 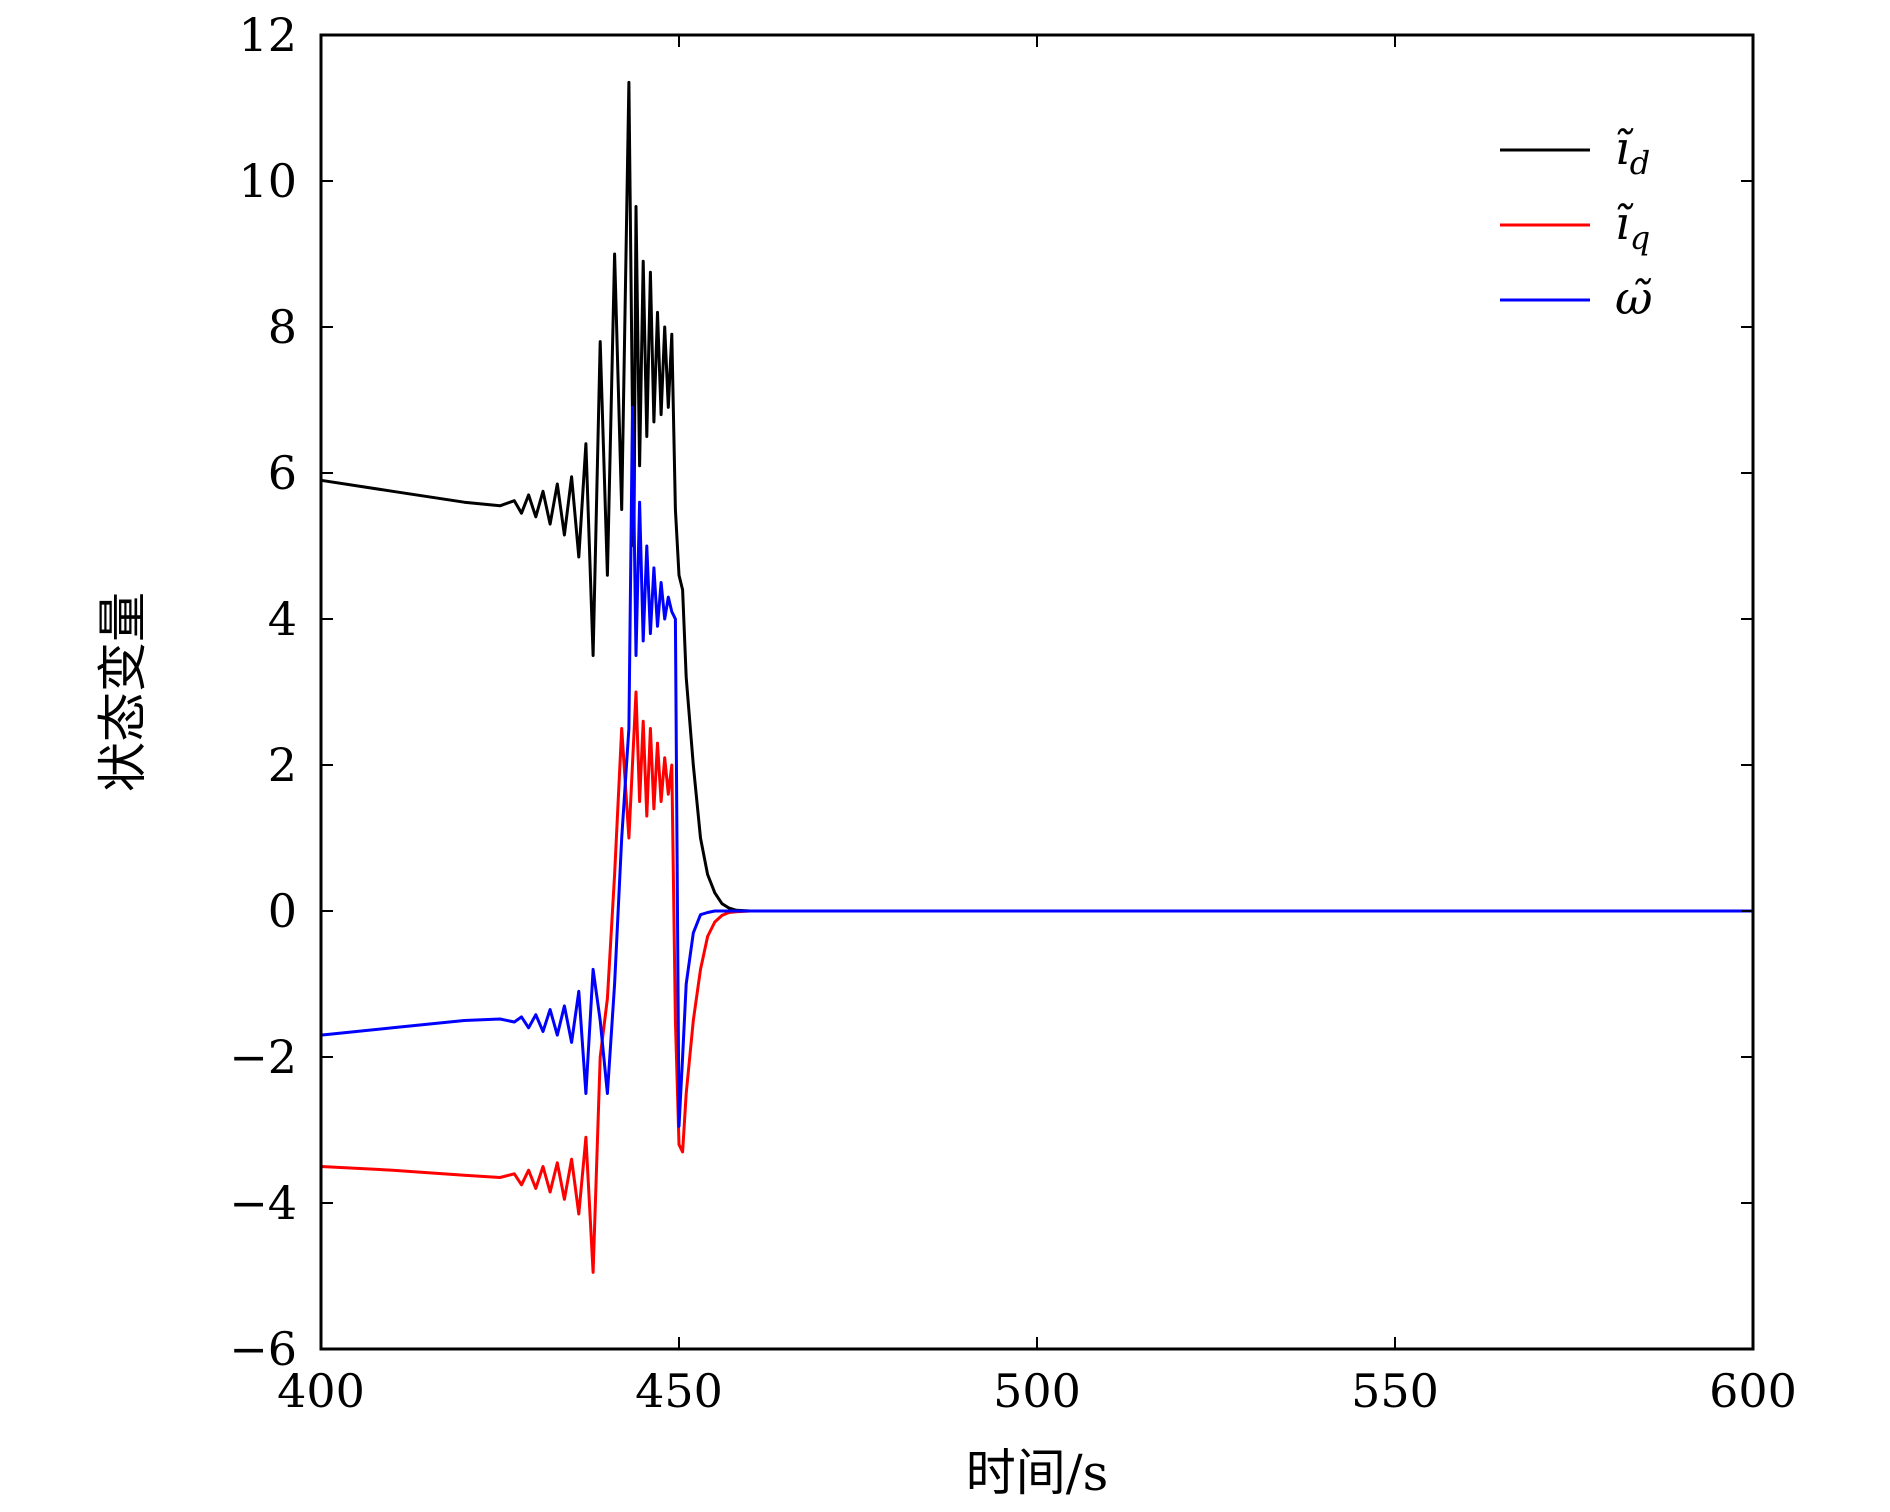 What do you see at coordinates (1640, 163) in the screenshot?
I see `legend-label-id-sub: d` at bounding box center [1640, 163].